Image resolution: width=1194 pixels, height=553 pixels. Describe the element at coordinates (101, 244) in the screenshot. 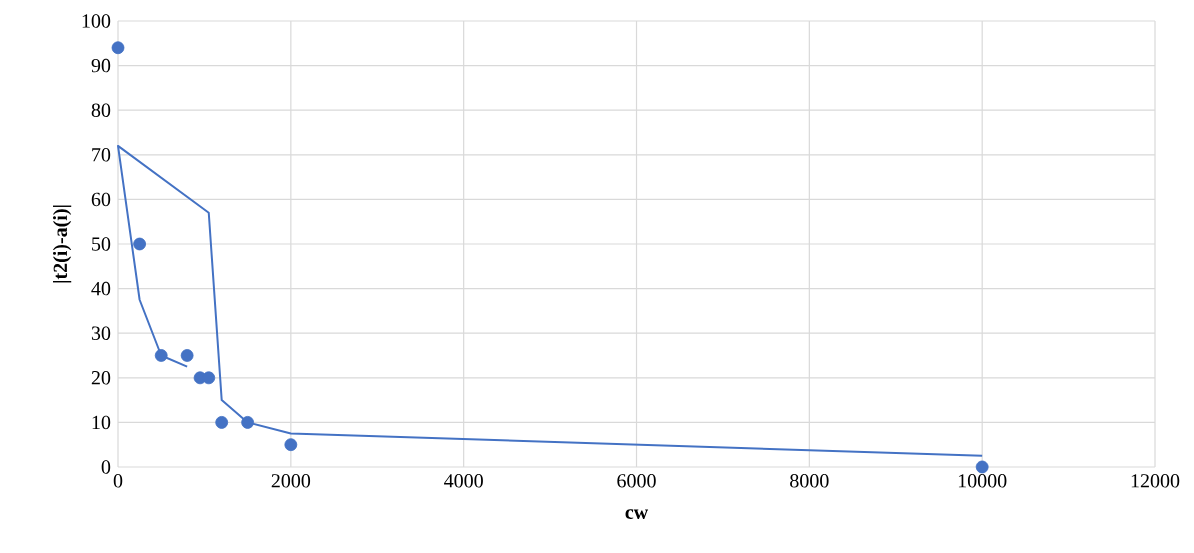

I see `y-tick-label: 50` at that location.